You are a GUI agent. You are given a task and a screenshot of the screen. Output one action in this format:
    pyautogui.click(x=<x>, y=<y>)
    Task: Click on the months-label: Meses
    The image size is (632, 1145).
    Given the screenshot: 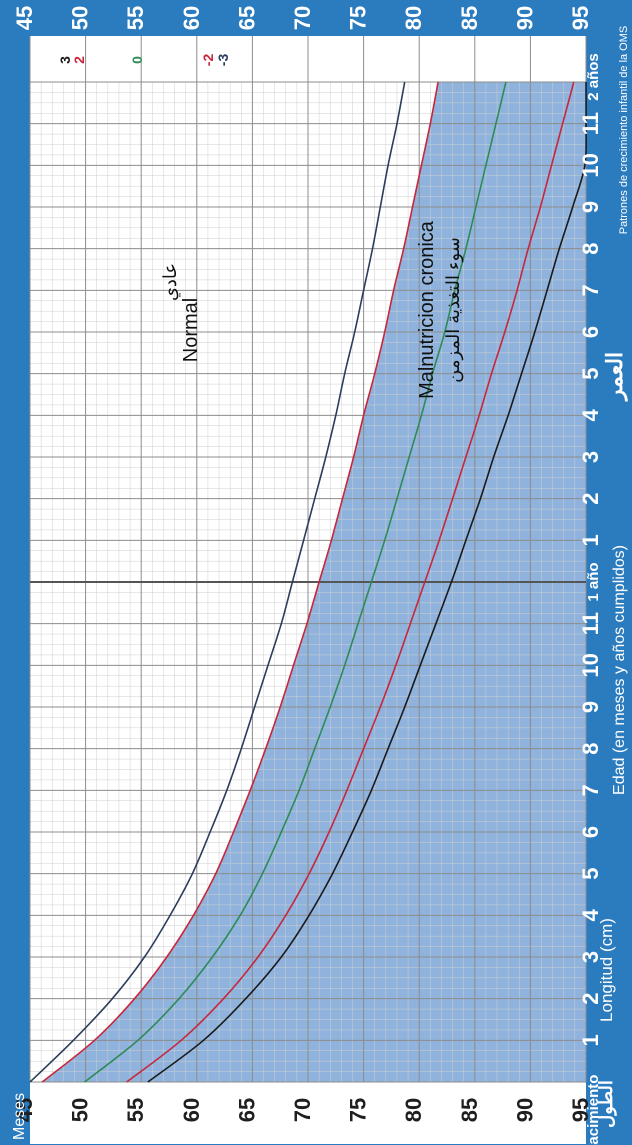 What is the action you would take?
    pyautogui.click(x=19, y=1116)
    